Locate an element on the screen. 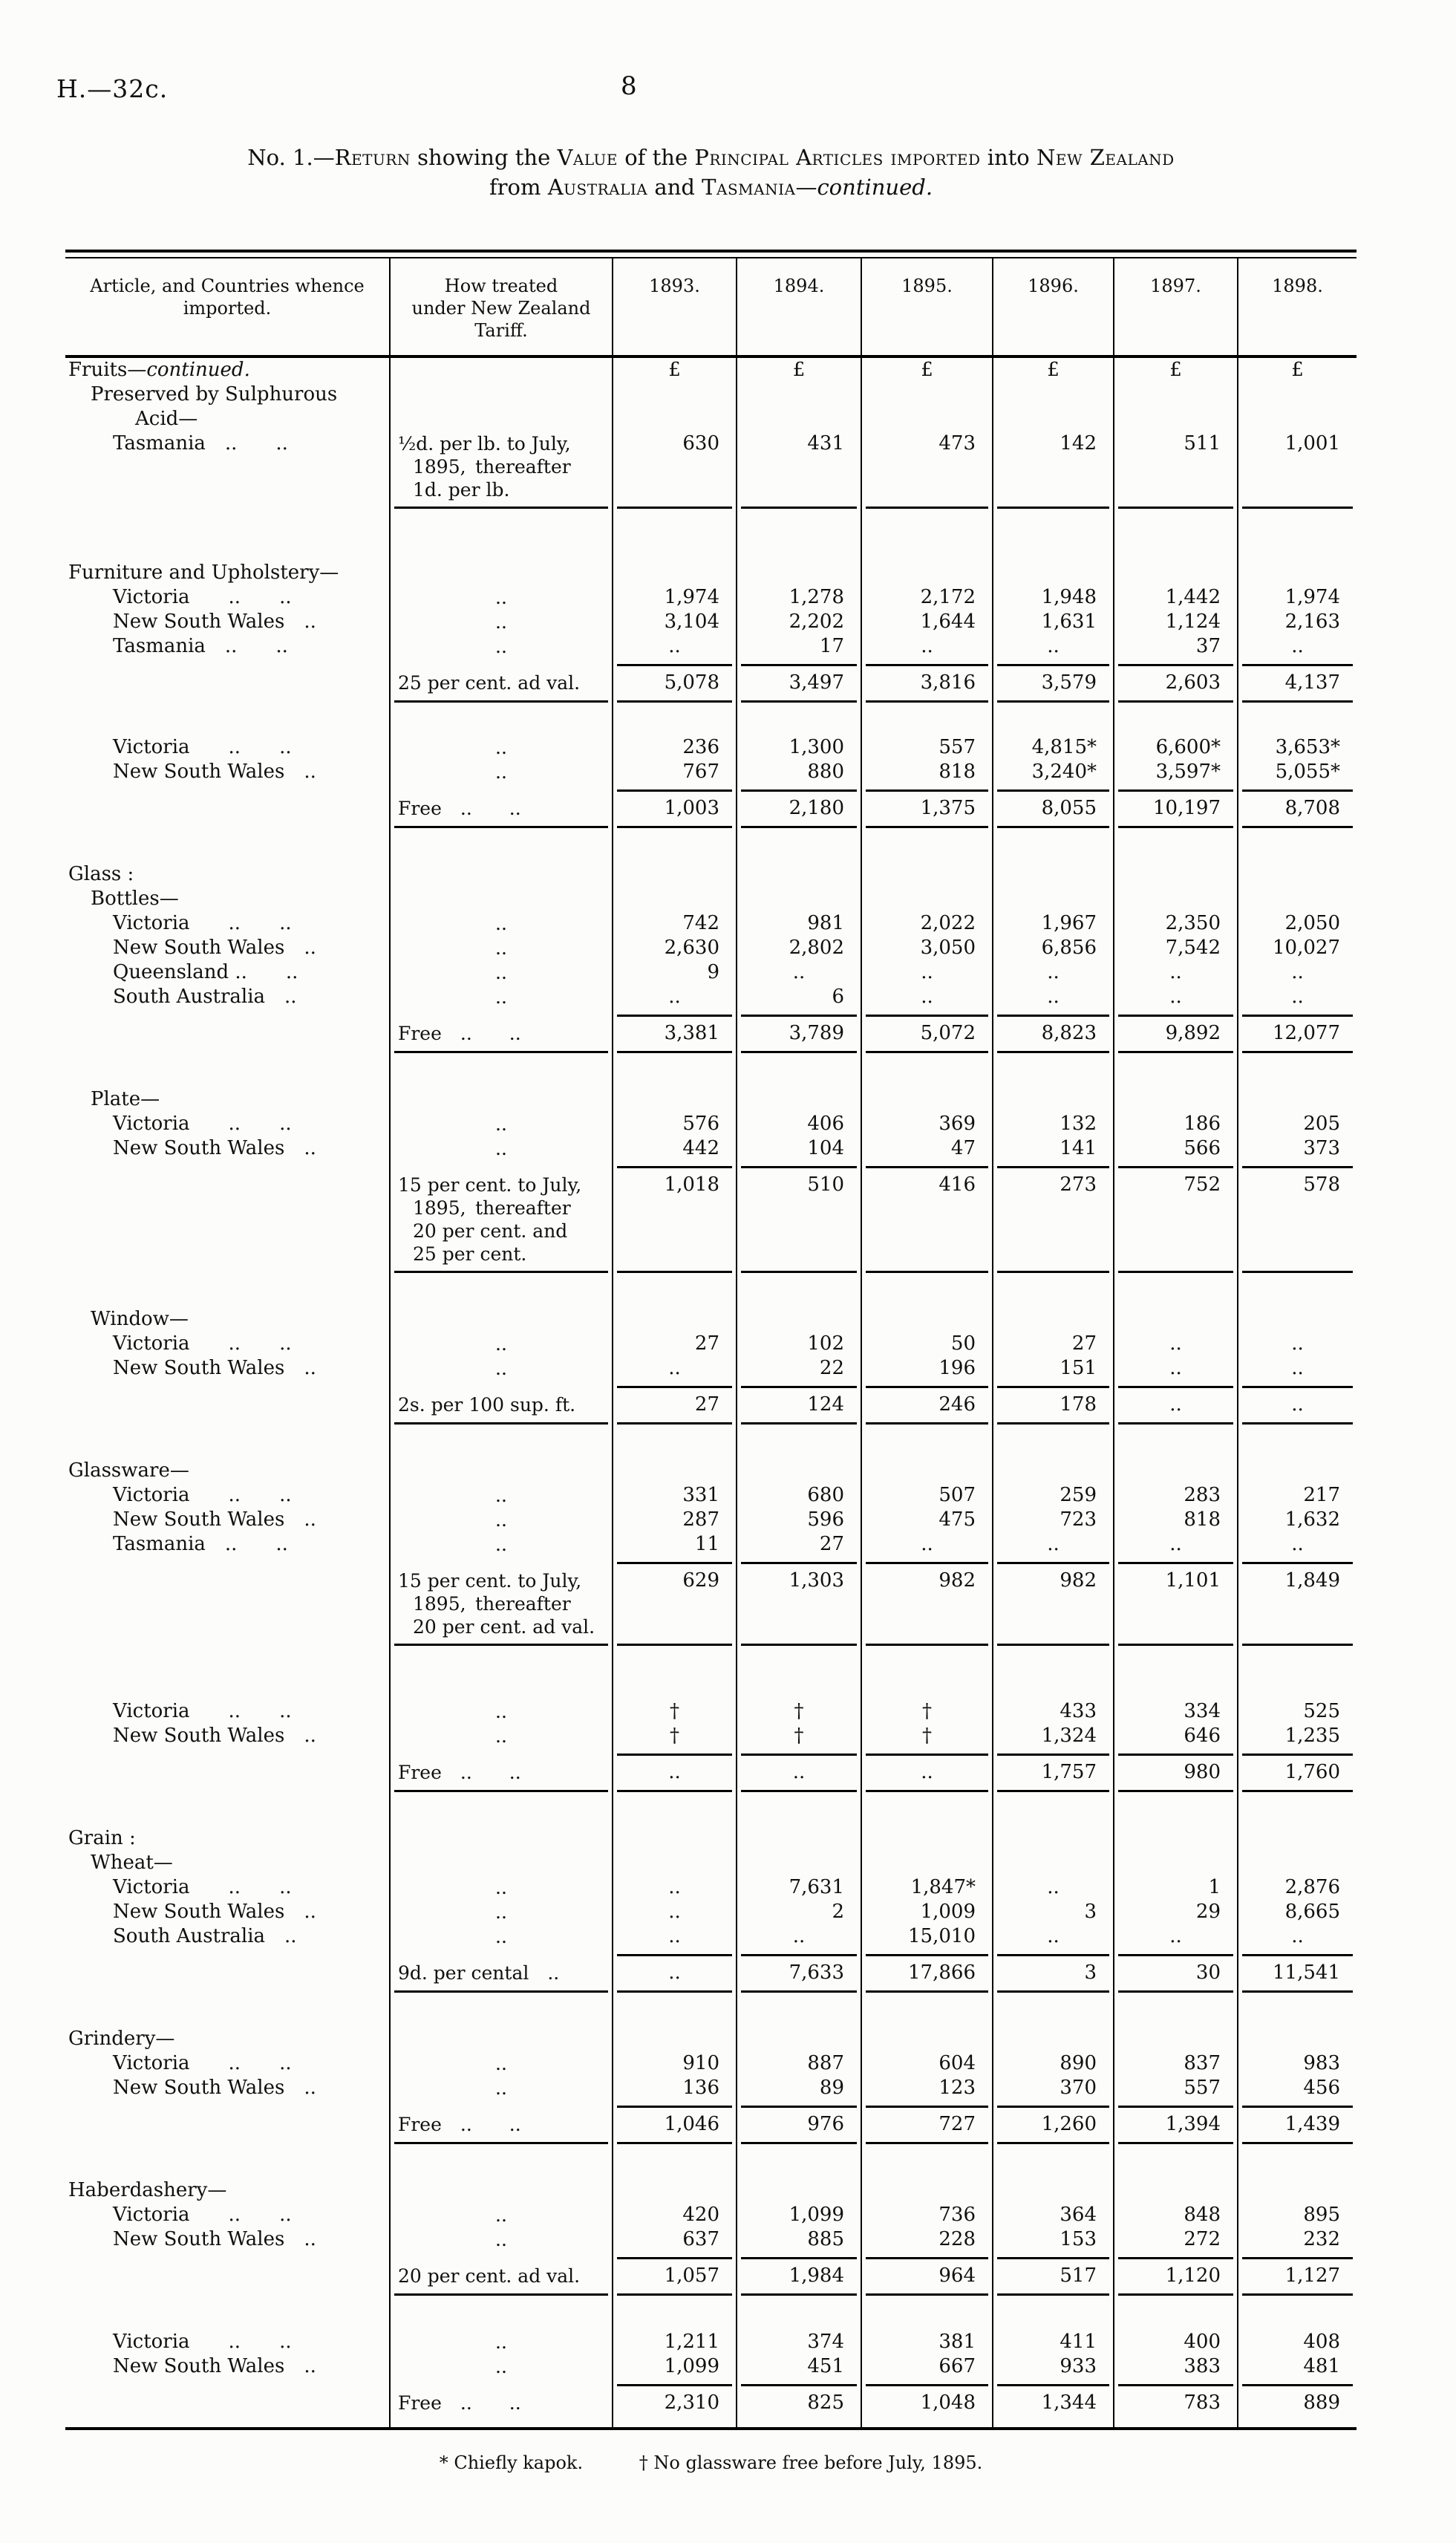 Image resolution: width=1456 pixels, height=2543 pixels. value-cell-1898: 1,974 is located at coordinates (1297, 597).